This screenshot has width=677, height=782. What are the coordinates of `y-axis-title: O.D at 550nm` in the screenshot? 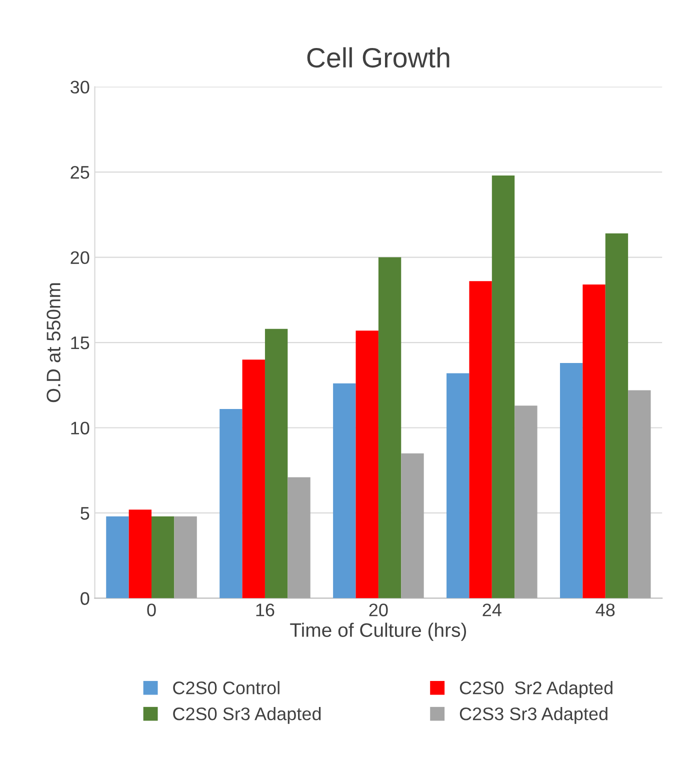 It's located at (53, 342).